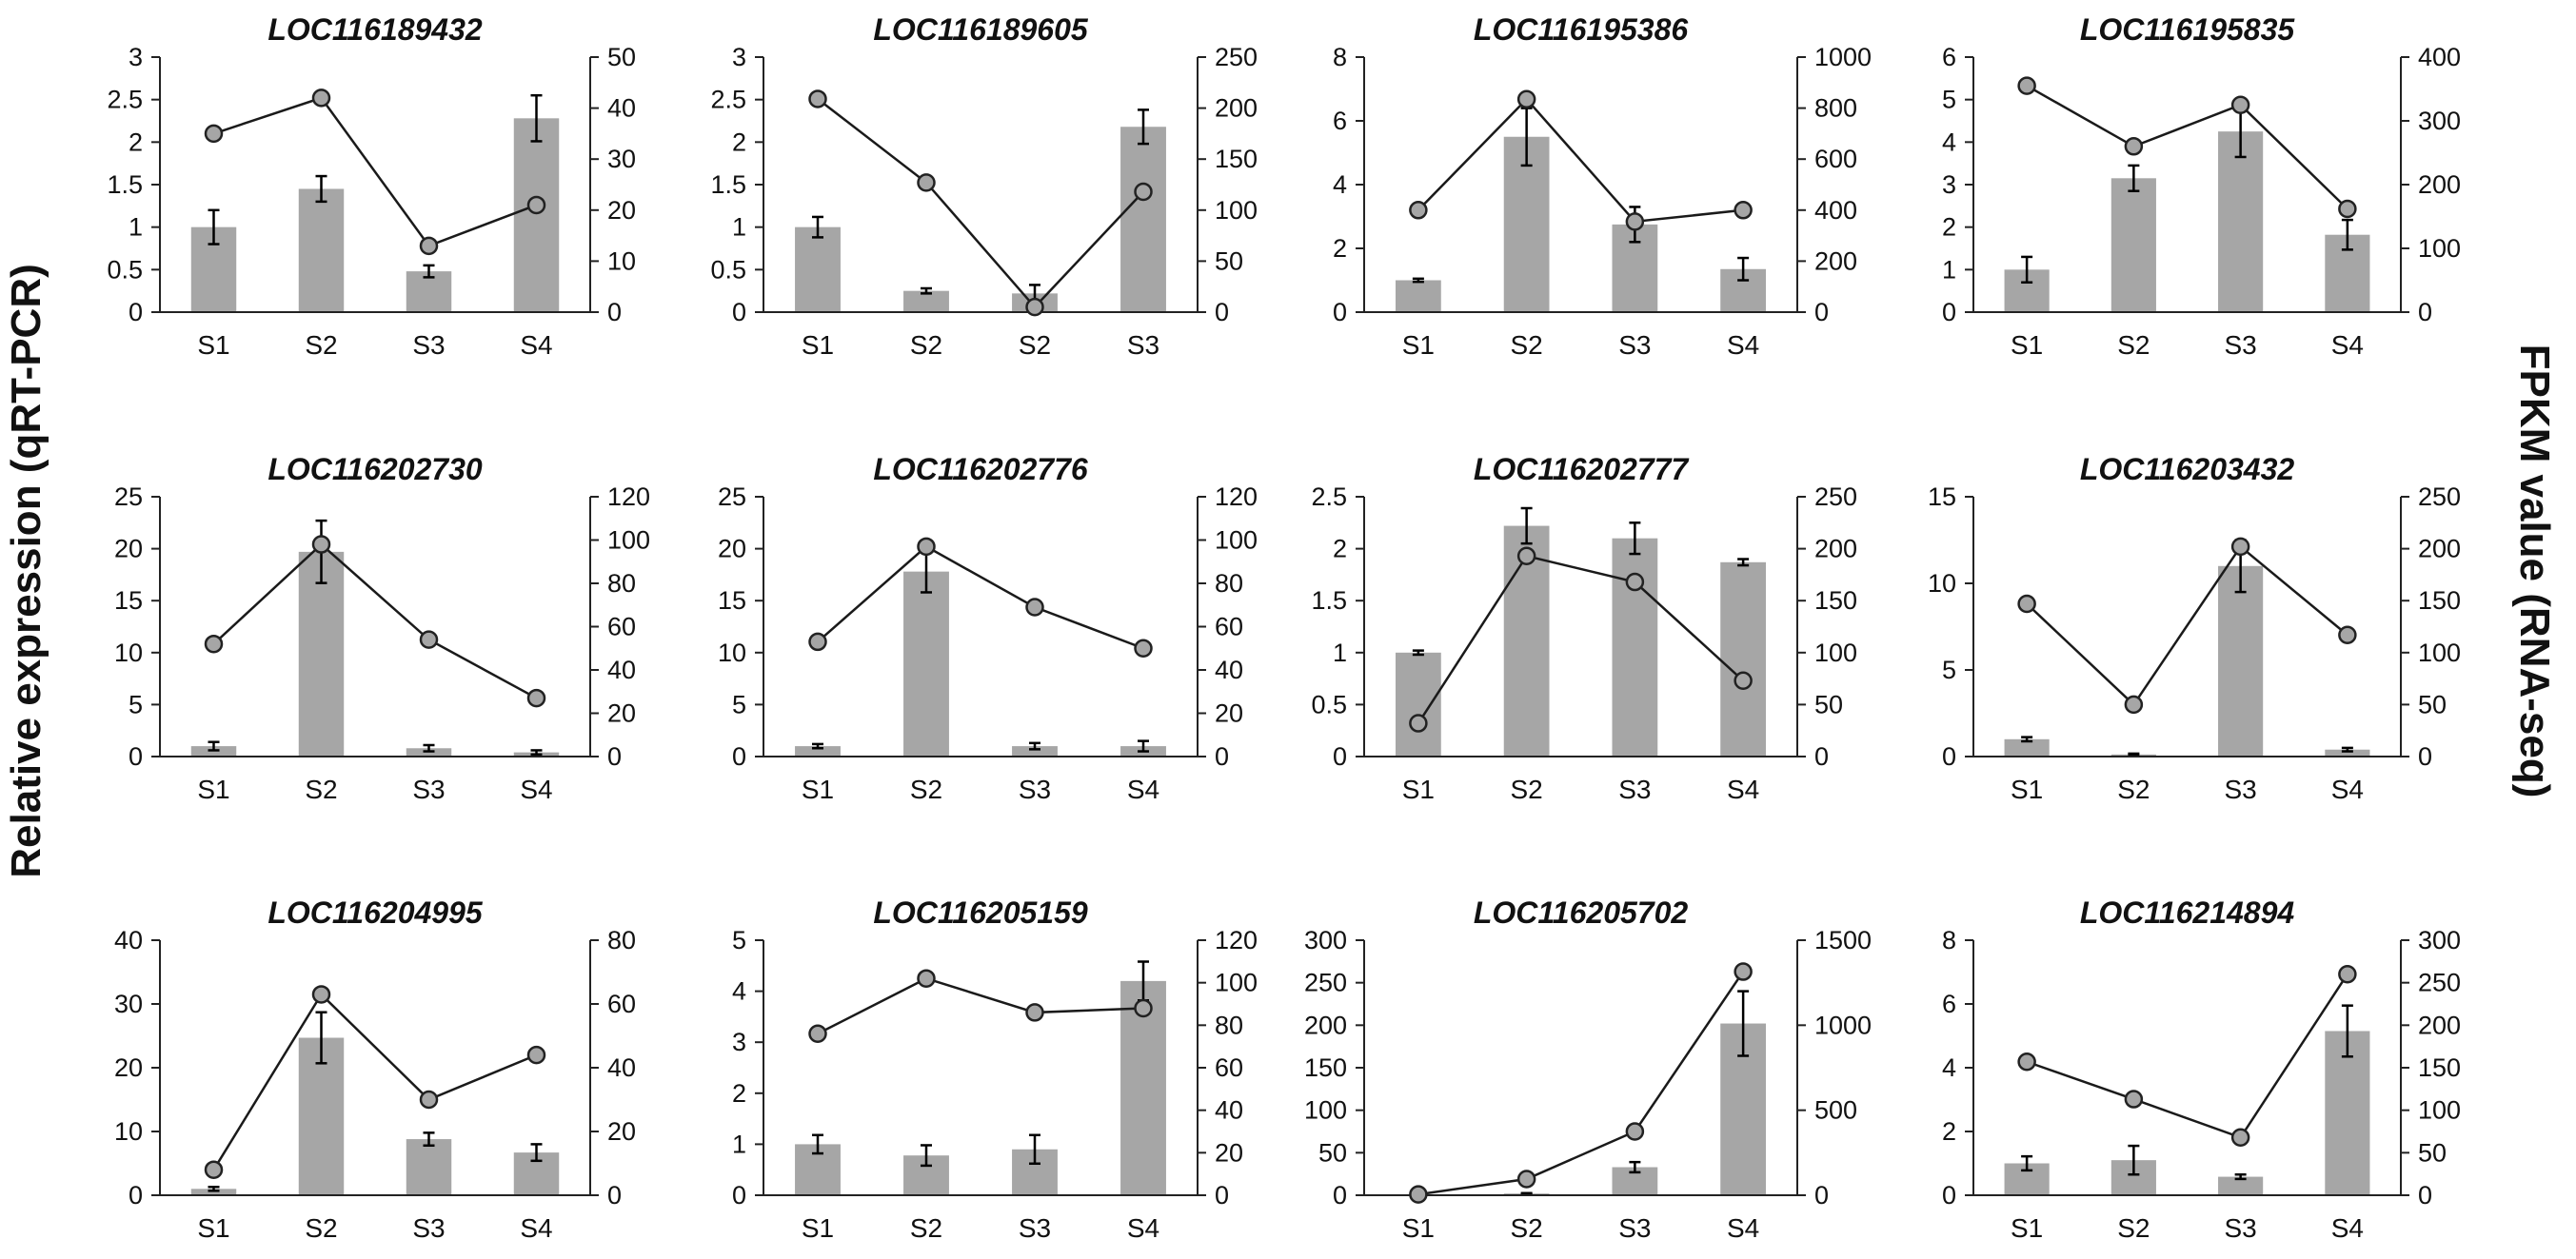 The height and width of the screenshot is (1259, 2576). What do you see at coordinates (1236, 159) in the screenshot?
I see `right-tick-label: 150` at bounding box center [1236, 159].